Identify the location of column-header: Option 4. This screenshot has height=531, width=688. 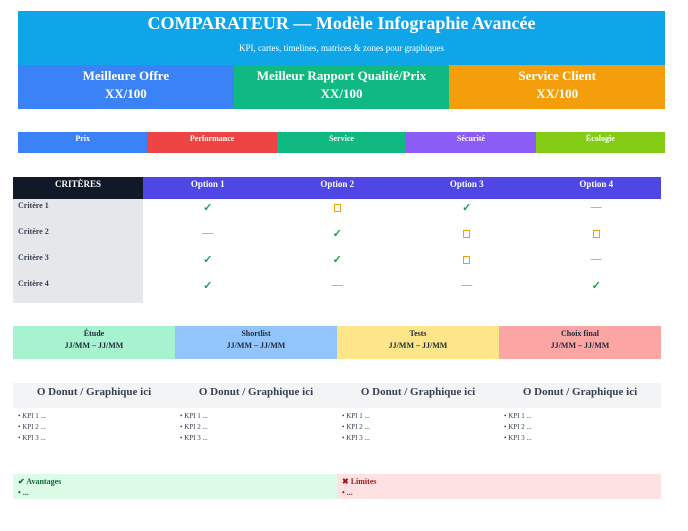
(596, 188).